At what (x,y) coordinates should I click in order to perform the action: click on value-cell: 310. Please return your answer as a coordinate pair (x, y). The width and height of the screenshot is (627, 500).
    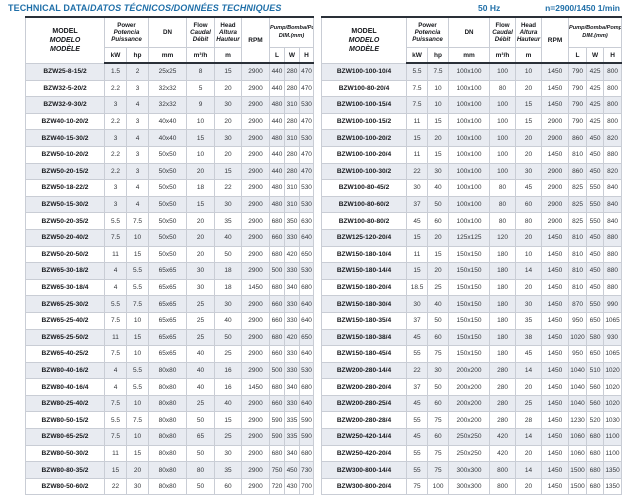
    Looking at the image, I should click on (292, 188).